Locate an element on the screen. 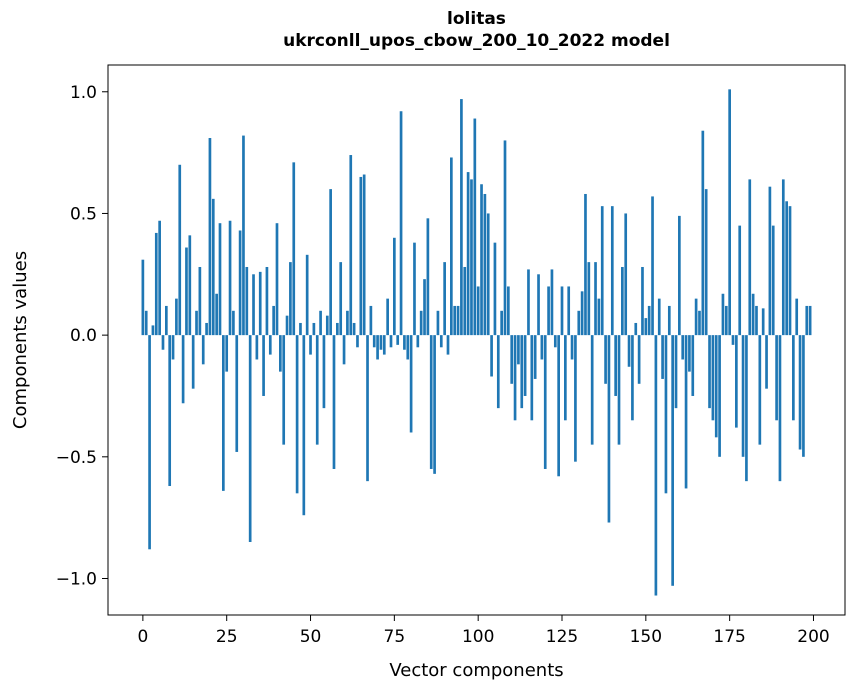 The height and width of the screenshot is (696, 867). y-tick-label: −1.0 is located at coordinates (76, 579).